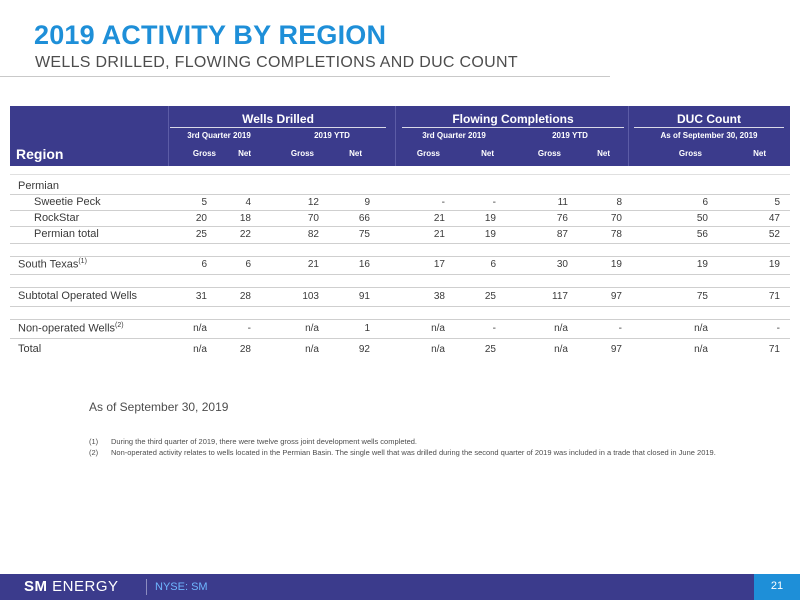 The width and height of the screenshot is (800, 600). I want to click on title-divider, so click(305, 76).